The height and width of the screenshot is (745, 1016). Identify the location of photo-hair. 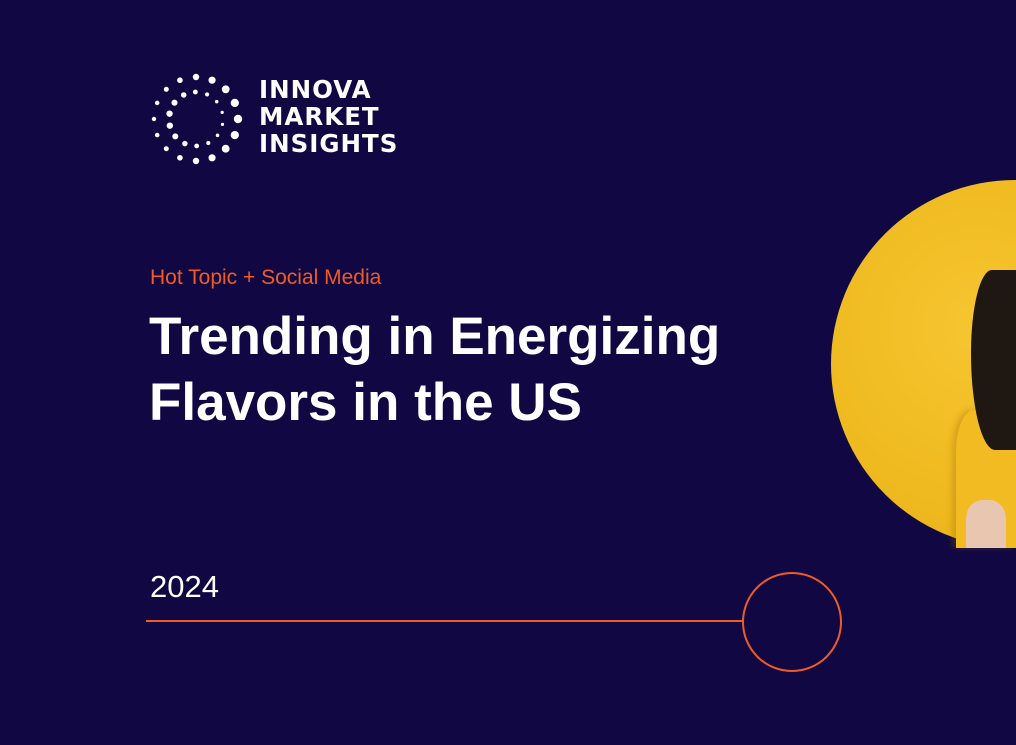
(993, 360).